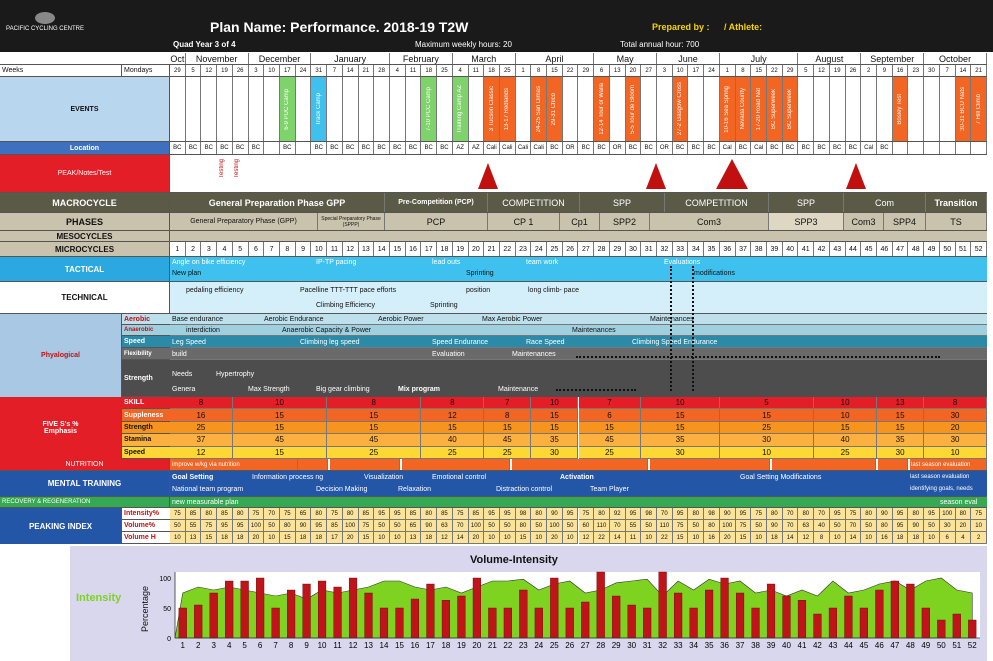  What do you see at coordinates (508, 440) in the screenshot?
I see `five-s-value: 45` at bounding box center [508, 440].